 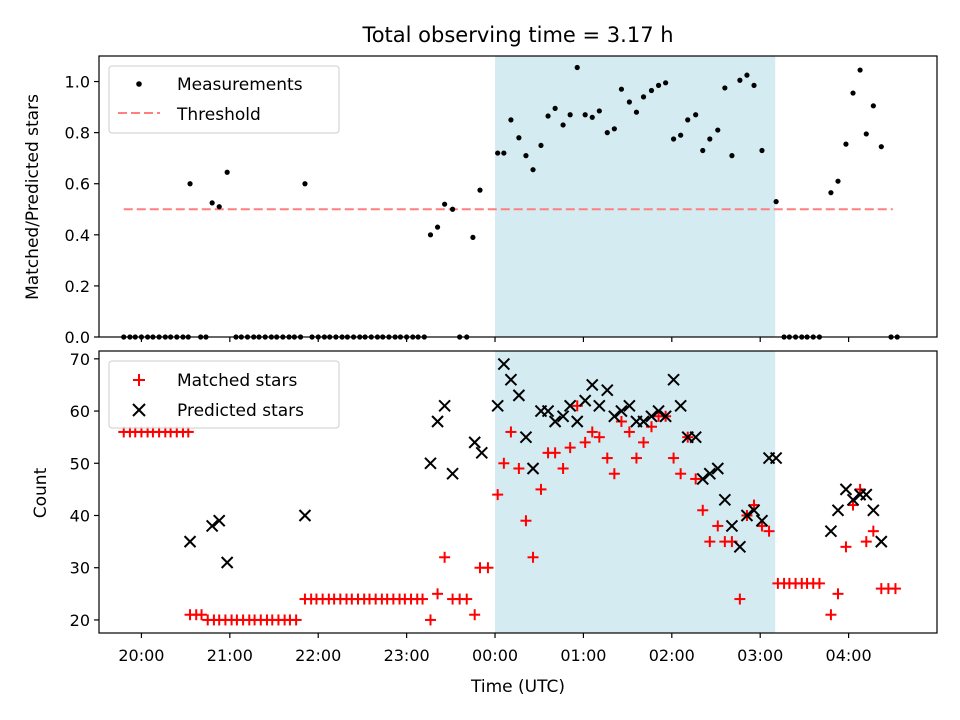 I want to click on bottom-y-axis-label: Count, so click(x=41, y=492).